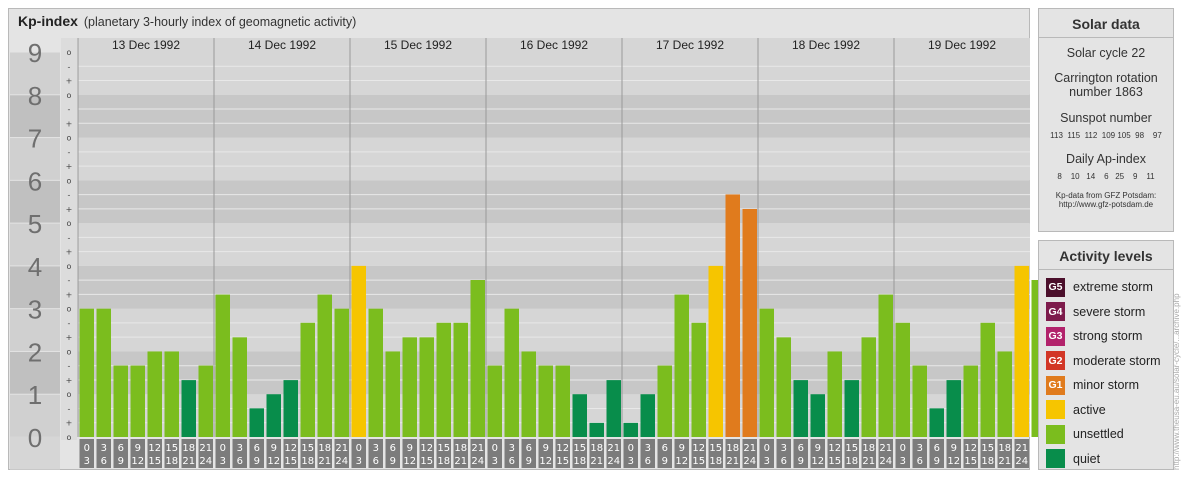 The image size is (1184, 480). What do you see at coordinates (35, 224) in the screenshot?
I see `y-tick-label: 5` at bounding box center [35, 224].